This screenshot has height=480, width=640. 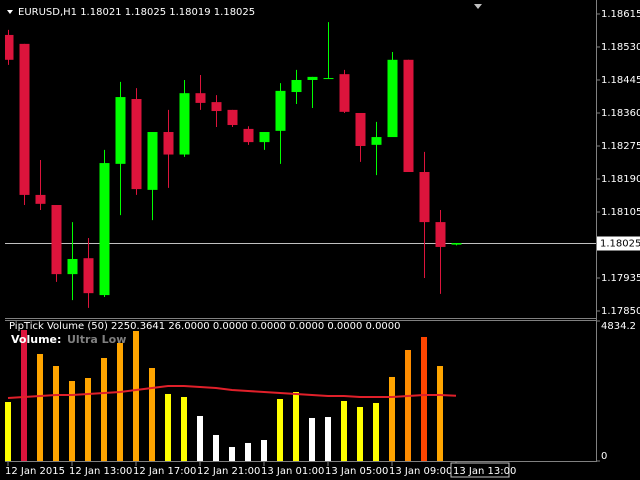 I want to click on volume-ma-line, so click(x=232, y=392).